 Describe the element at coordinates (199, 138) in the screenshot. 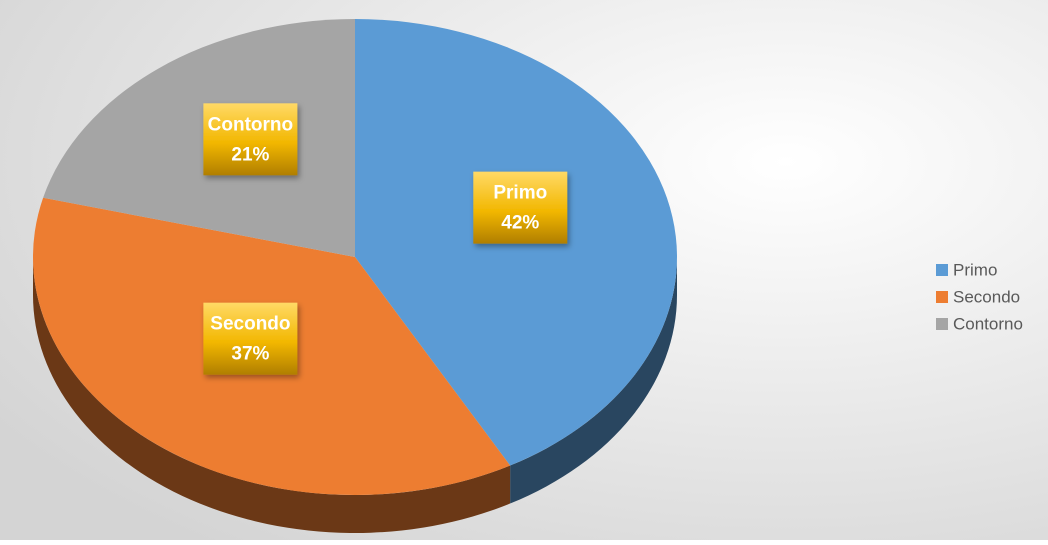

I see `slice` at that location.